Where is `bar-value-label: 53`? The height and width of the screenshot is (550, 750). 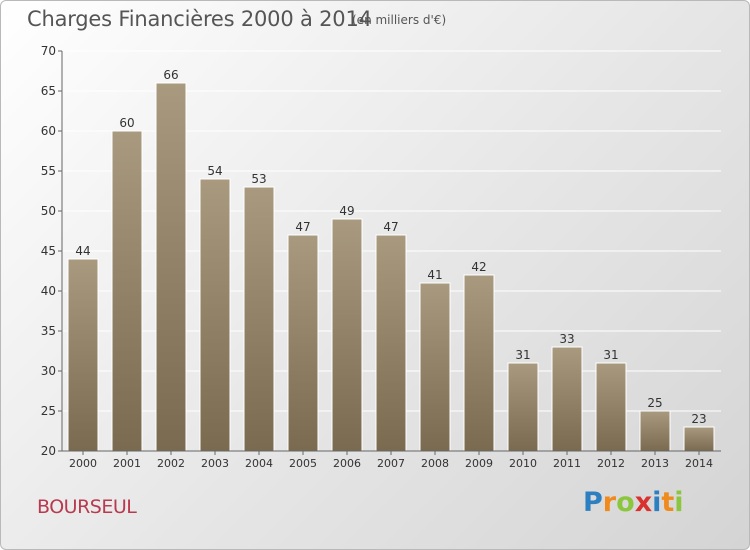 bar-value-label: 53 is located at coordinates (258, 179).